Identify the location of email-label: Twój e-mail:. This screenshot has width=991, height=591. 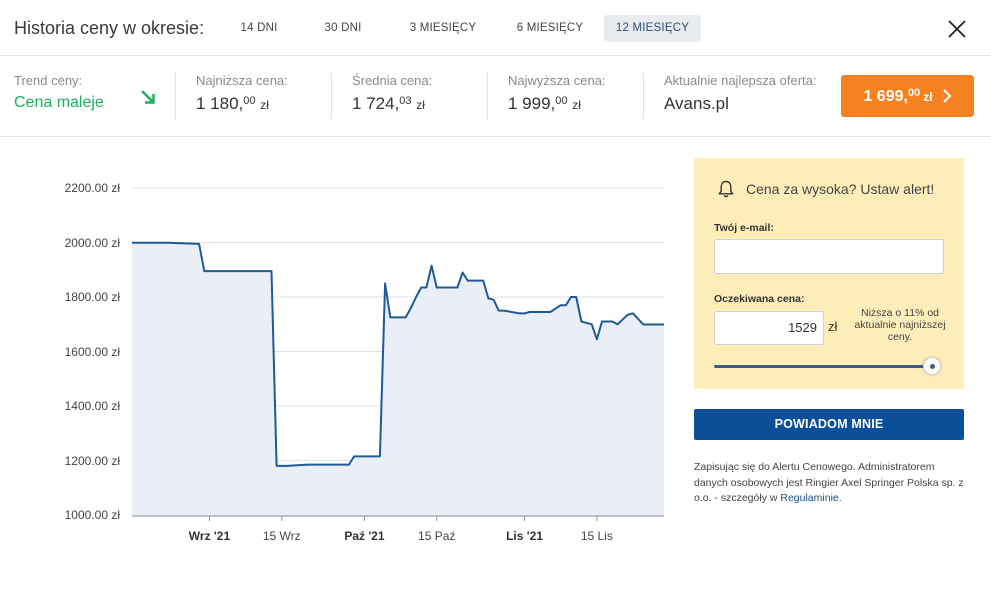
(744, 228).